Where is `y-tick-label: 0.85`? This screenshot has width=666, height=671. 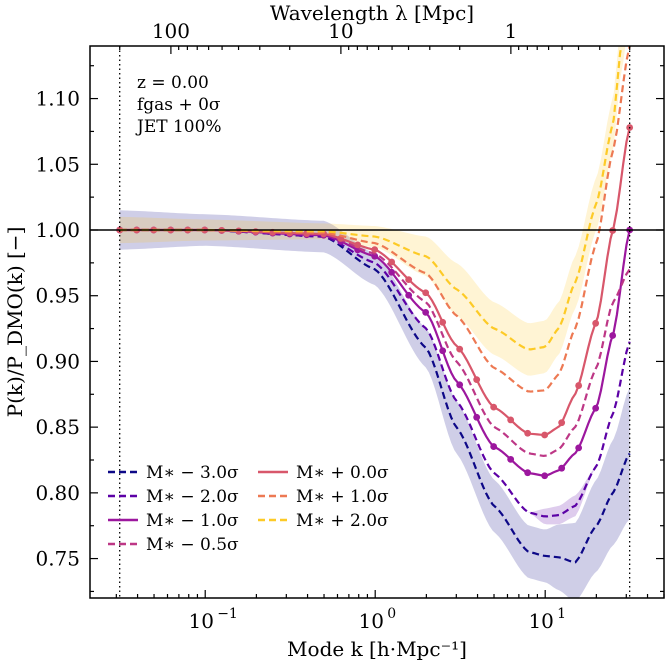 y-tick-label: 0.85 is located at coordinates (57, 427).